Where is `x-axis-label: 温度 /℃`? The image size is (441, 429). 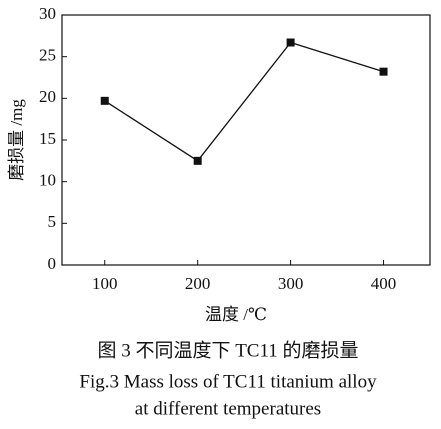 x-axis-label: 温度 /℃ is located at coordinates (236, 314).